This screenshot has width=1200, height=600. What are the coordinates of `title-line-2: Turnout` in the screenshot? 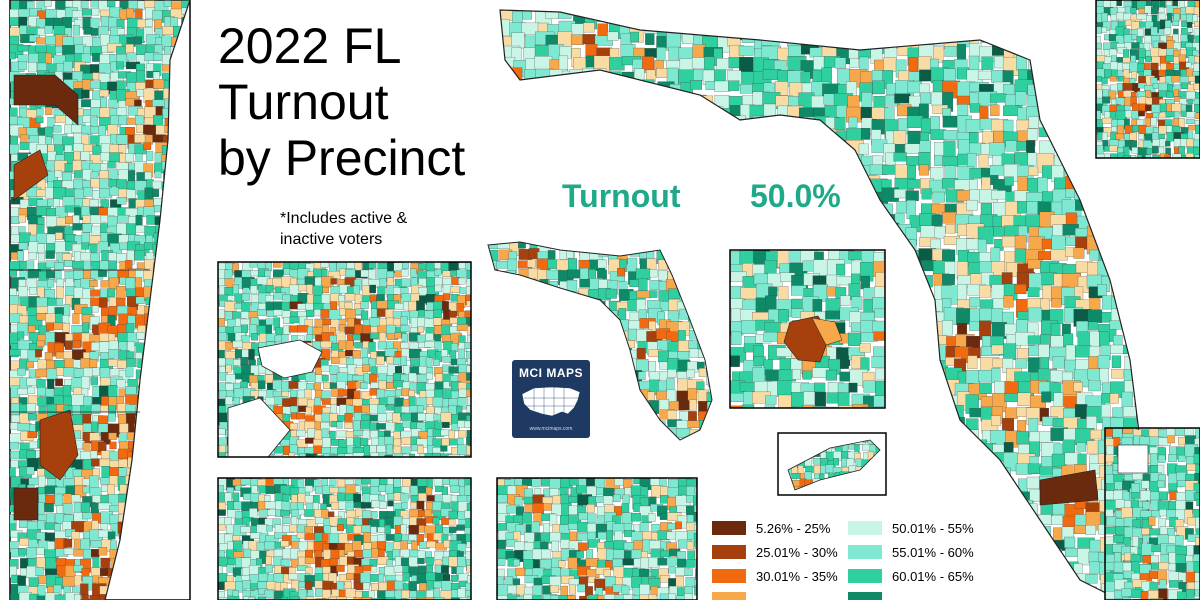 It's located at (303, 102).